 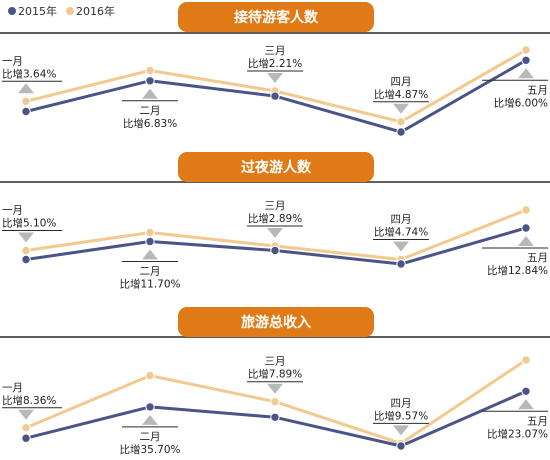 I want to click on legend: 2015年 2016年, so click(x=61, y=11).